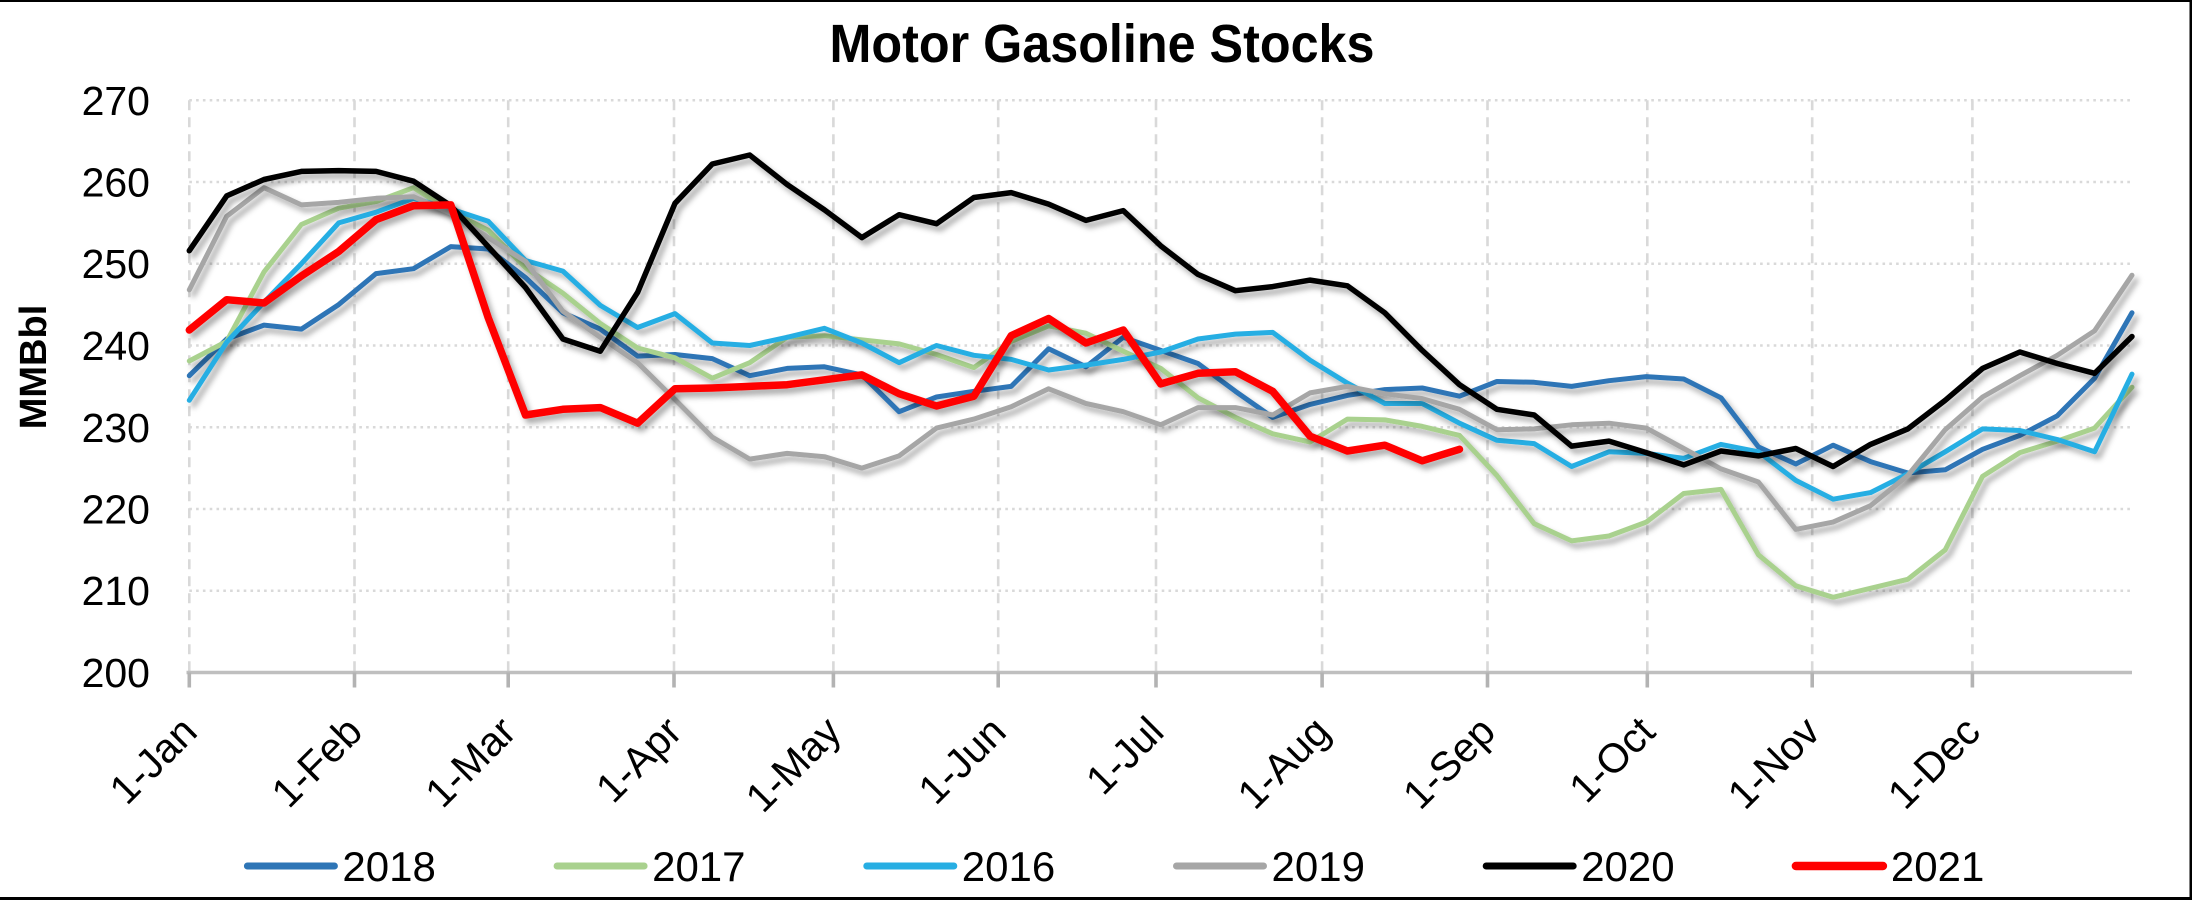 This screenshot has width=2192, height=900. Describe the element at coordinates (116, 591) in the screenshot. I see `svg-text: 210` at that location.